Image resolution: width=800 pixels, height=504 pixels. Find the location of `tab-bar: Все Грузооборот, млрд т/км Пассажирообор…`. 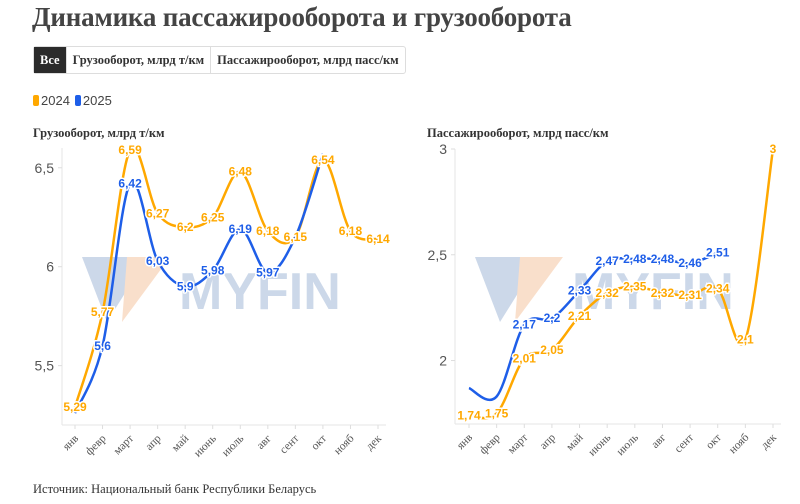

tab-bar: Все Грузооборот, млрд т/км Пассажирообор… is located at coordinates (219, 60).